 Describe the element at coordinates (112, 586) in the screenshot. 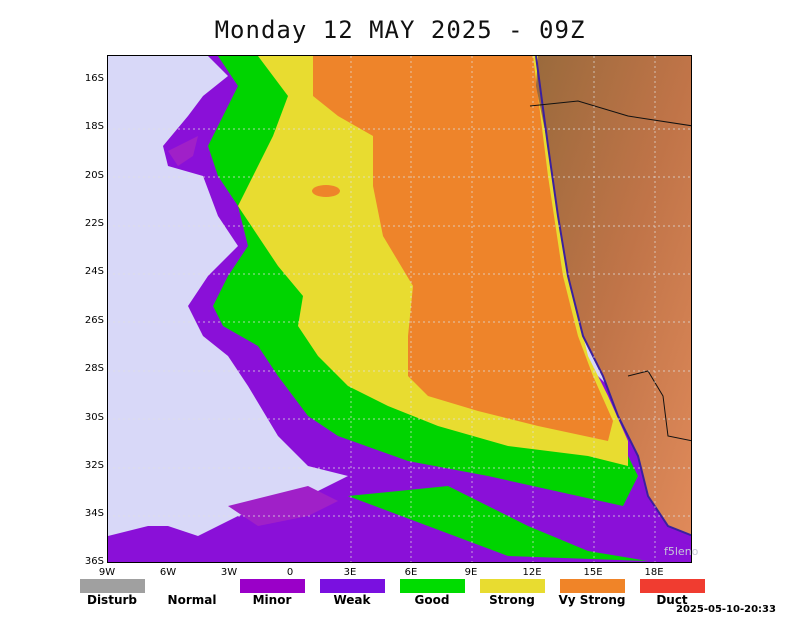

I see `legend-swatch-disturb` at that location.